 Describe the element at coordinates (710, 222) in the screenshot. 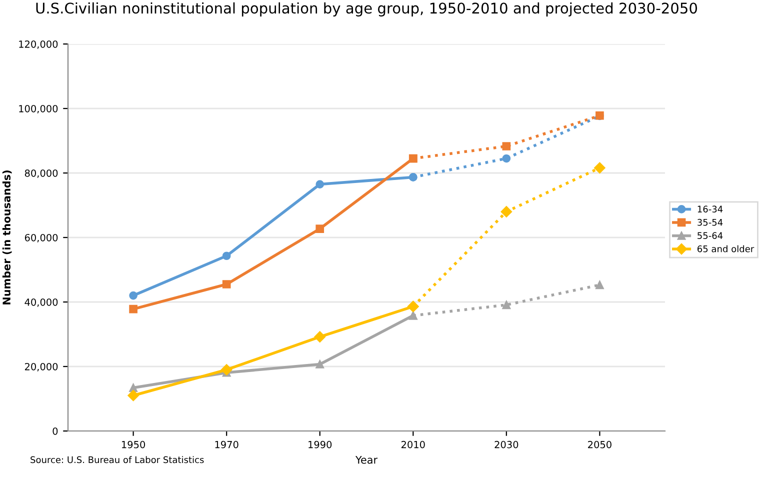

I see `legend-label: 35-54` at that location.